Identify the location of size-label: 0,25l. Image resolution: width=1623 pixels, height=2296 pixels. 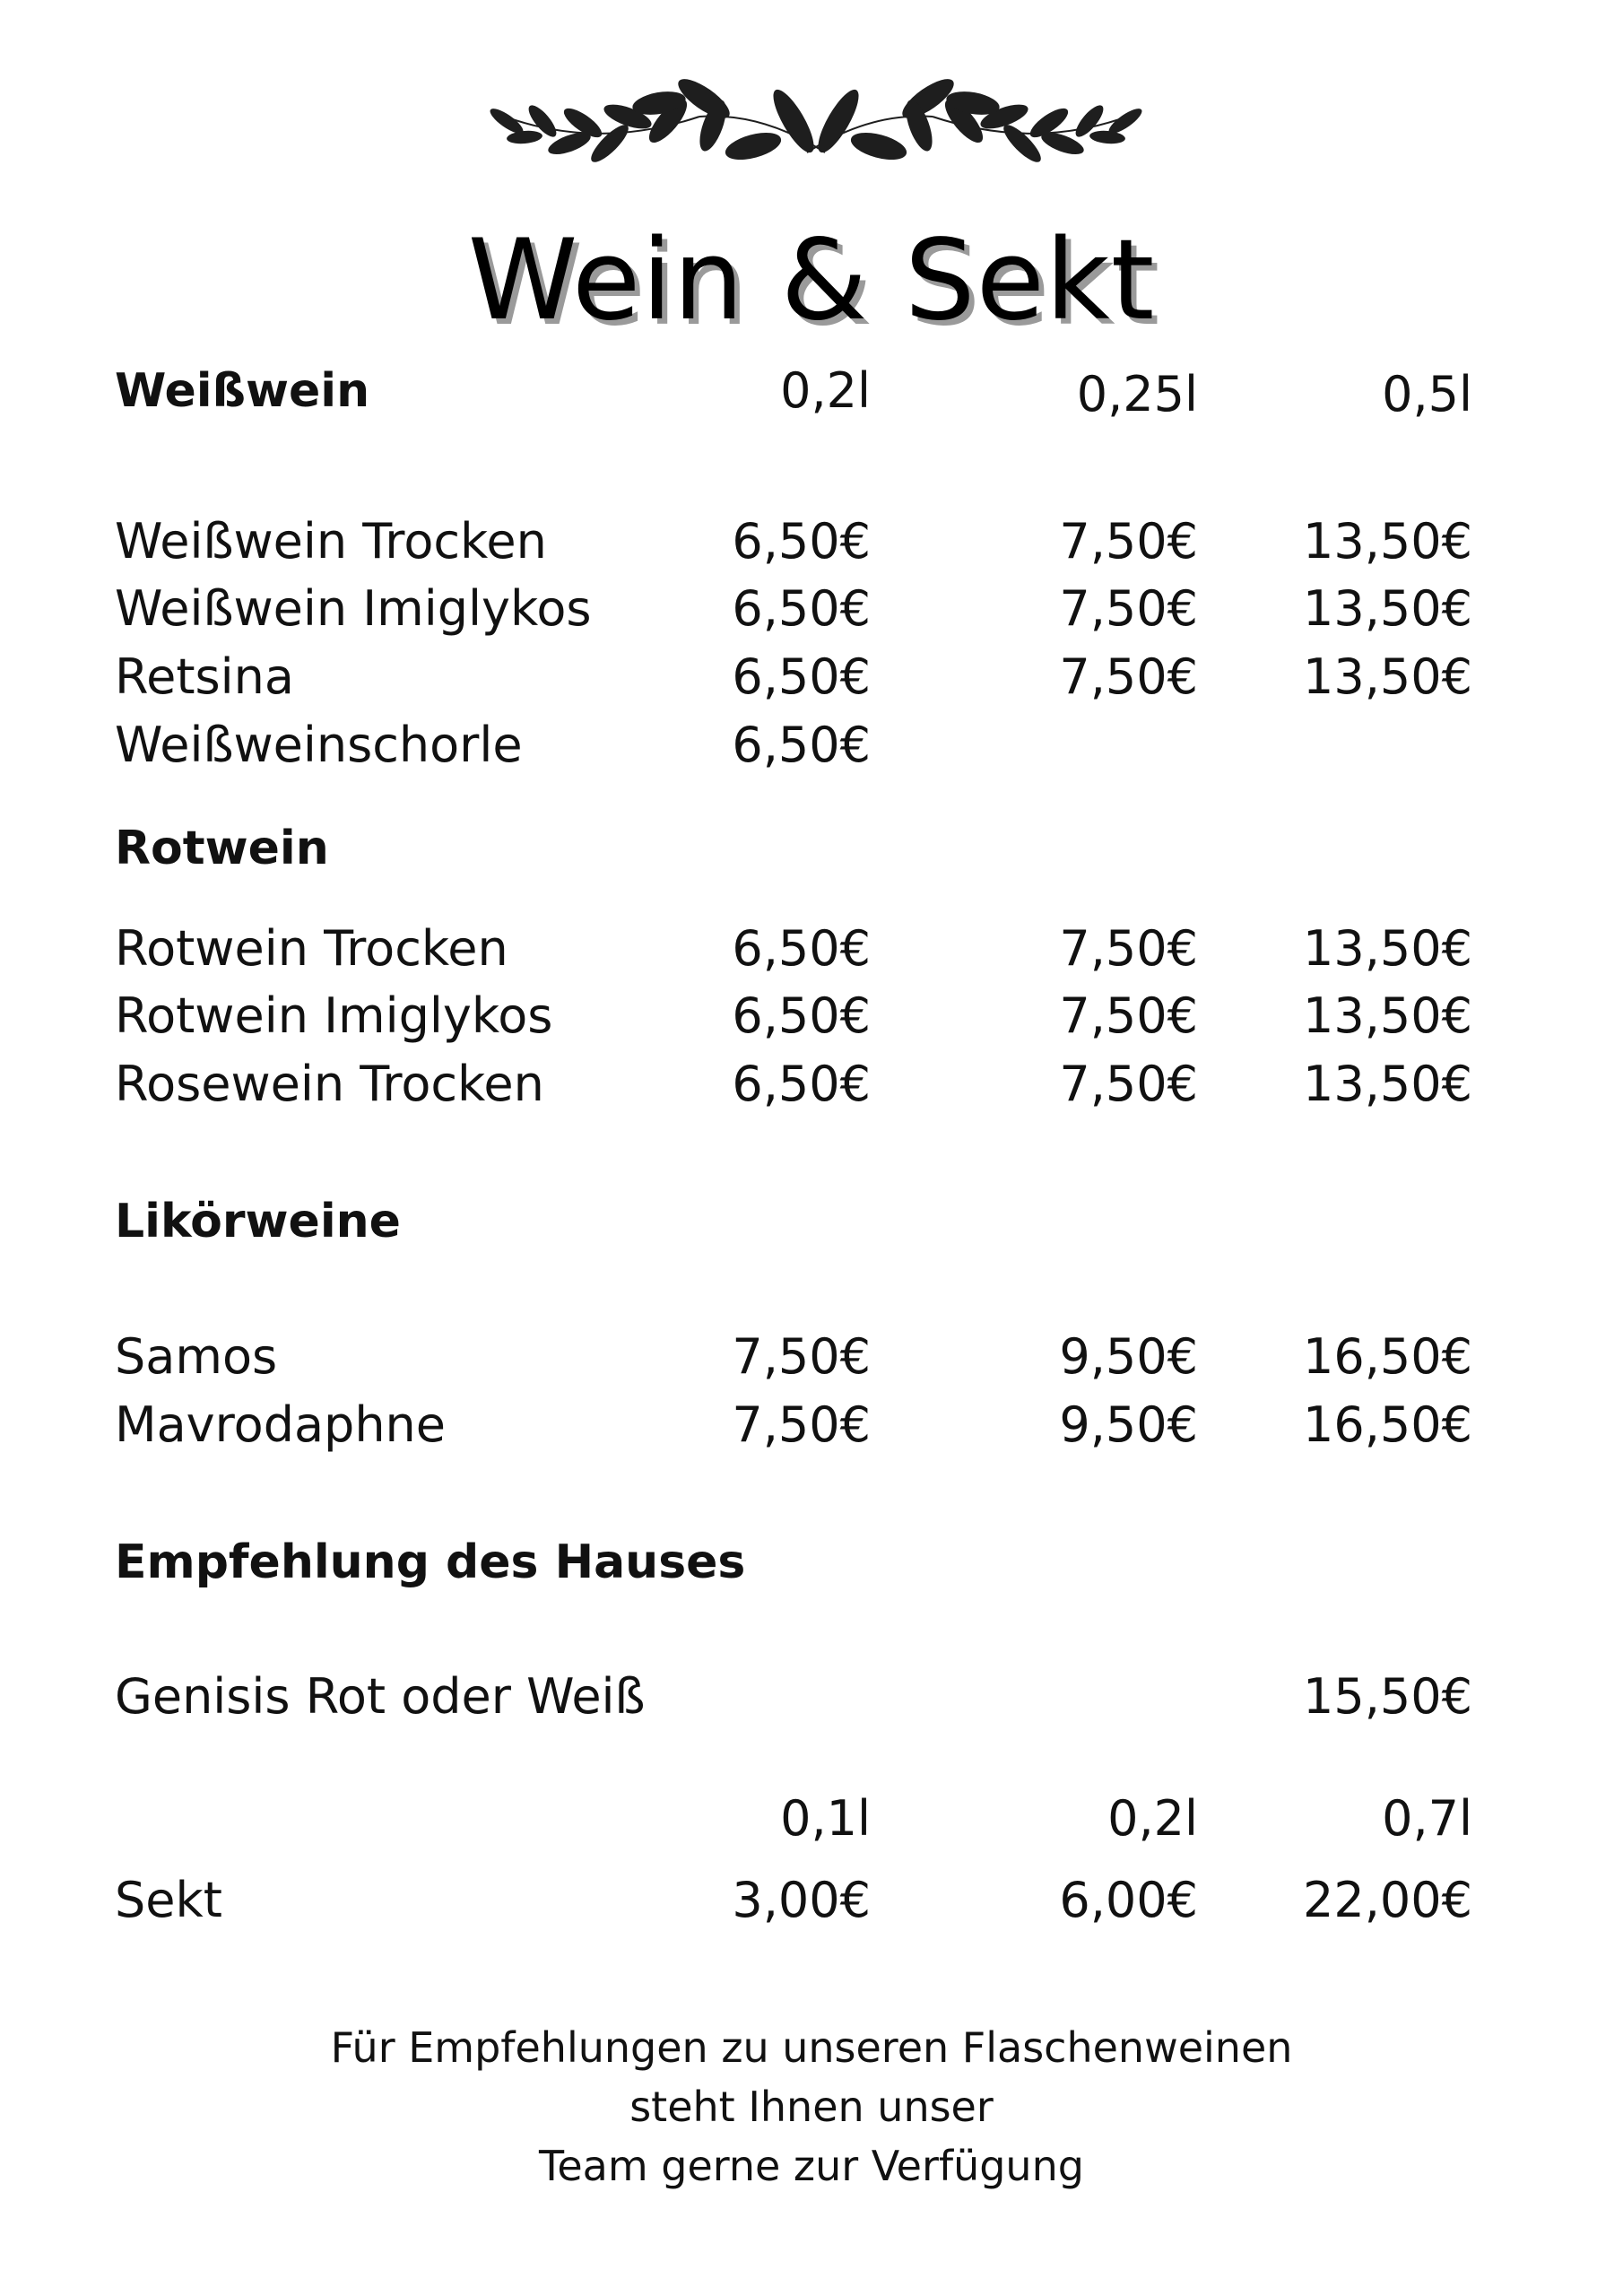
(1137, 394).